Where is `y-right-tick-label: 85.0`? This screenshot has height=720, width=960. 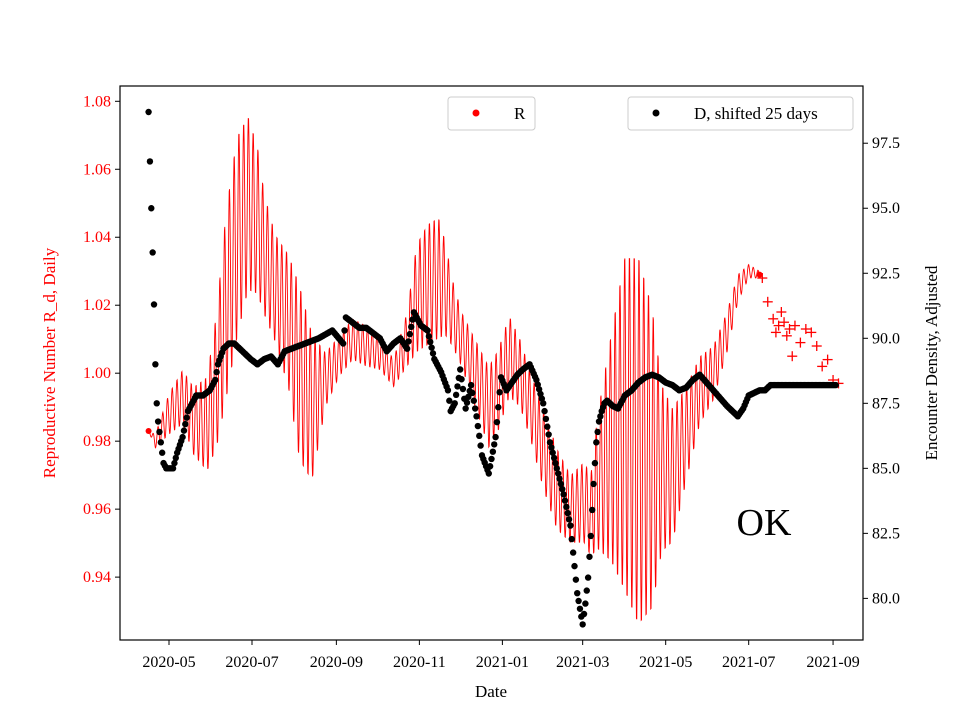 y-right-tick-label: 85.0 is located at coordinates (886, 468).